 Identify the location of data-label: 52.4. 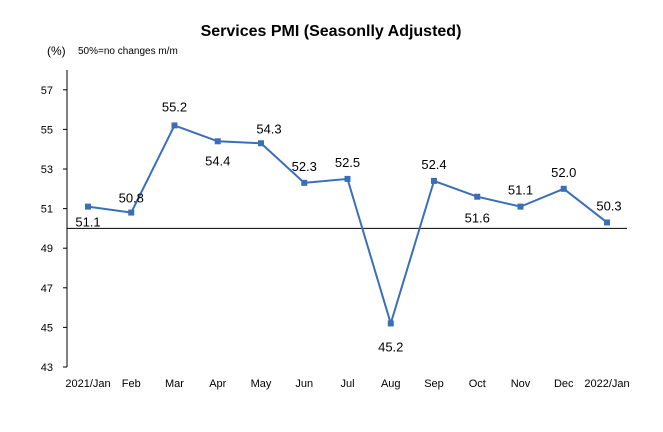
(433, 164).